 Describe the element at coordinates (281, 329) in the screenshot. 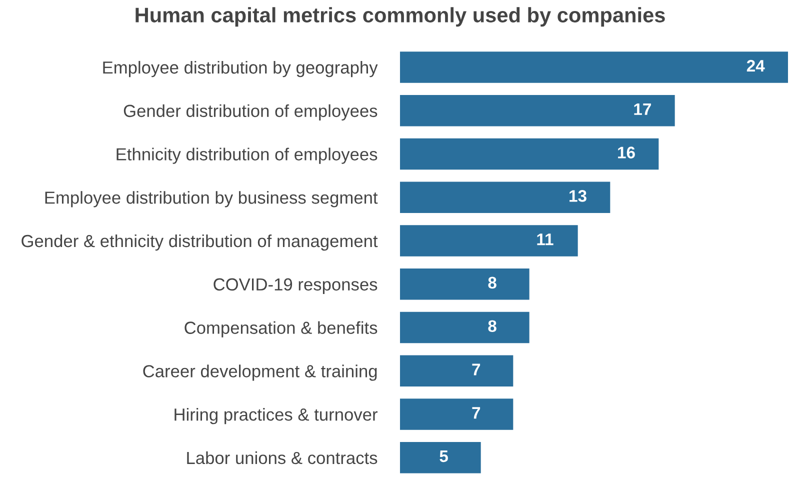

I see `y-tick-label: Compensation & benefits` at that location.